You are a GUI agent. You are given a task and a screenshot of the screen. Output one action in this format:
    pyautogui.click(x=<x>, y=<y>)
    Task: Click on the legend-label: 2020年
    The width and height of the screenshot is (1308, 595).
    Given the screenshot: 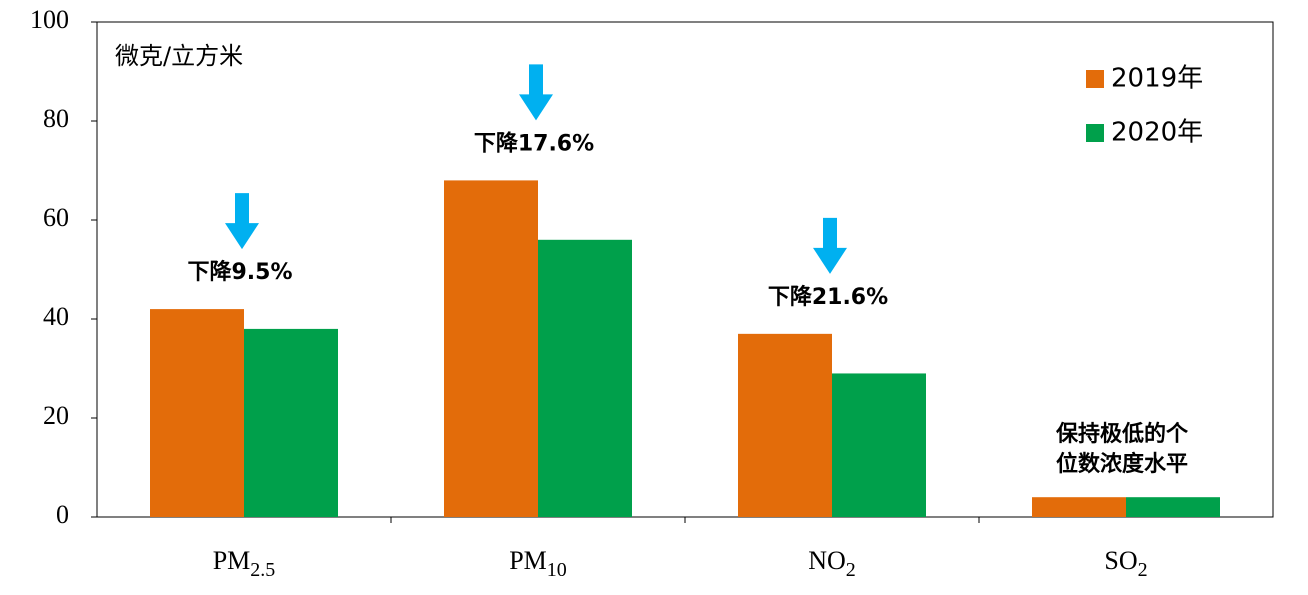 What is the action you would take?
    pyautogui.click(x=1157, y=133)
    